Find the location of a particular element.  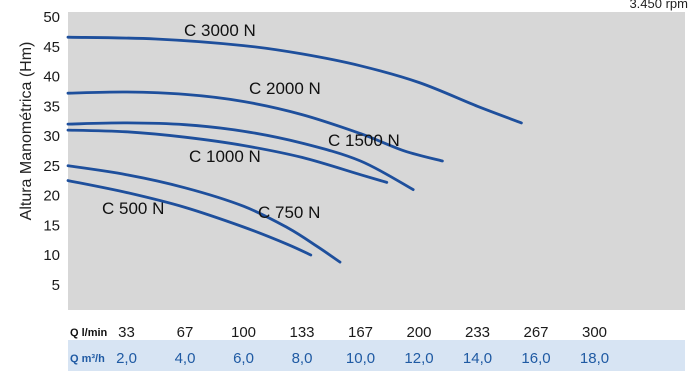

curve-label-c-2000-n: C 2000 N is located at coordinates (285, 88).